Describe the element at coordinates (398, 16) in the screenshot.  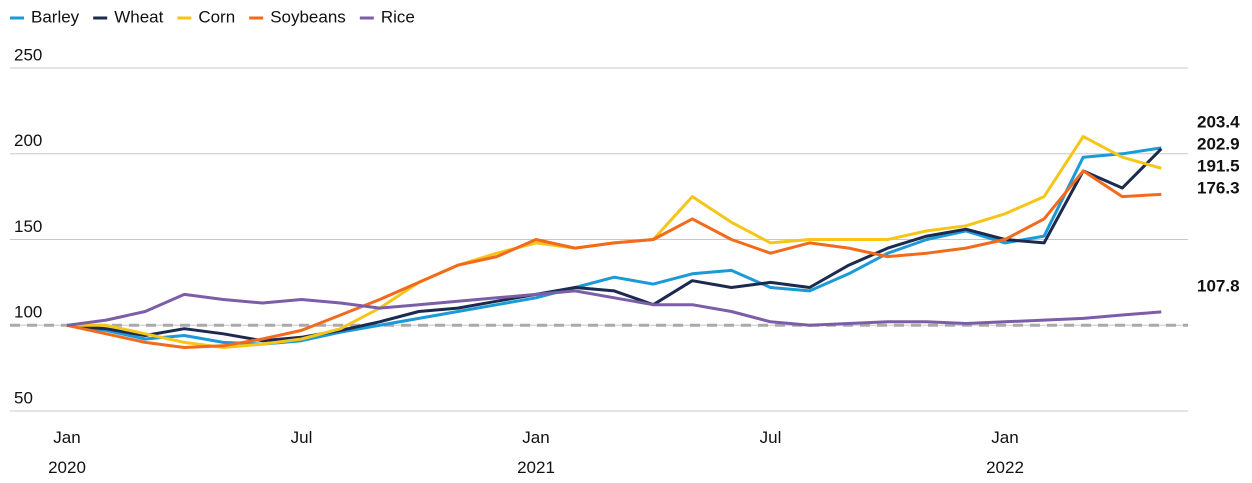
I see `legend-label: Rice` at that location.